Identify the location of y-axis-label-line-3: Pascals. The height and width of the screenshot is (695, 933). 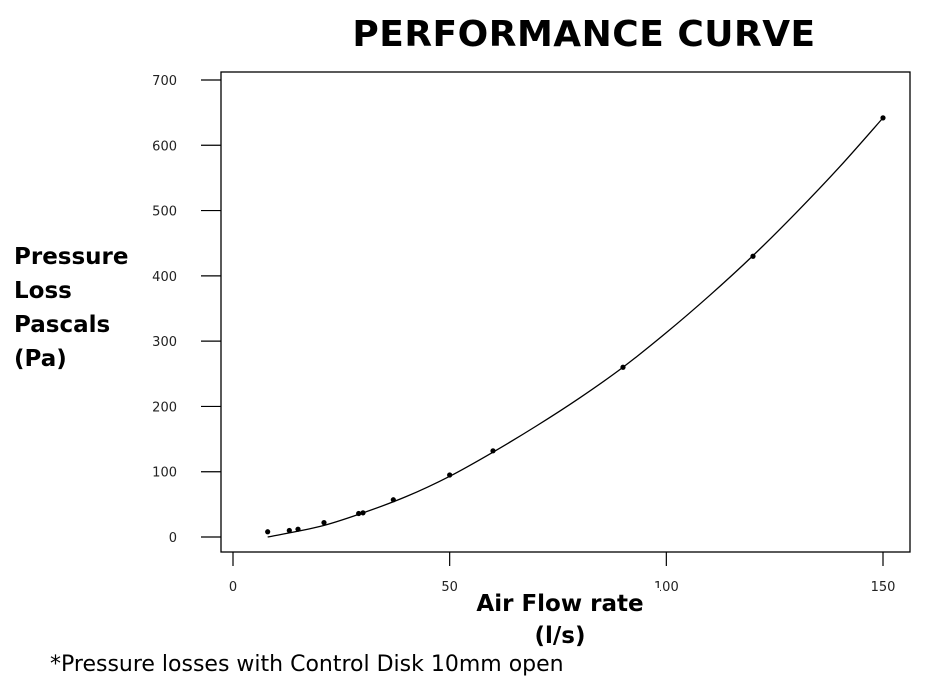
(62, 325).